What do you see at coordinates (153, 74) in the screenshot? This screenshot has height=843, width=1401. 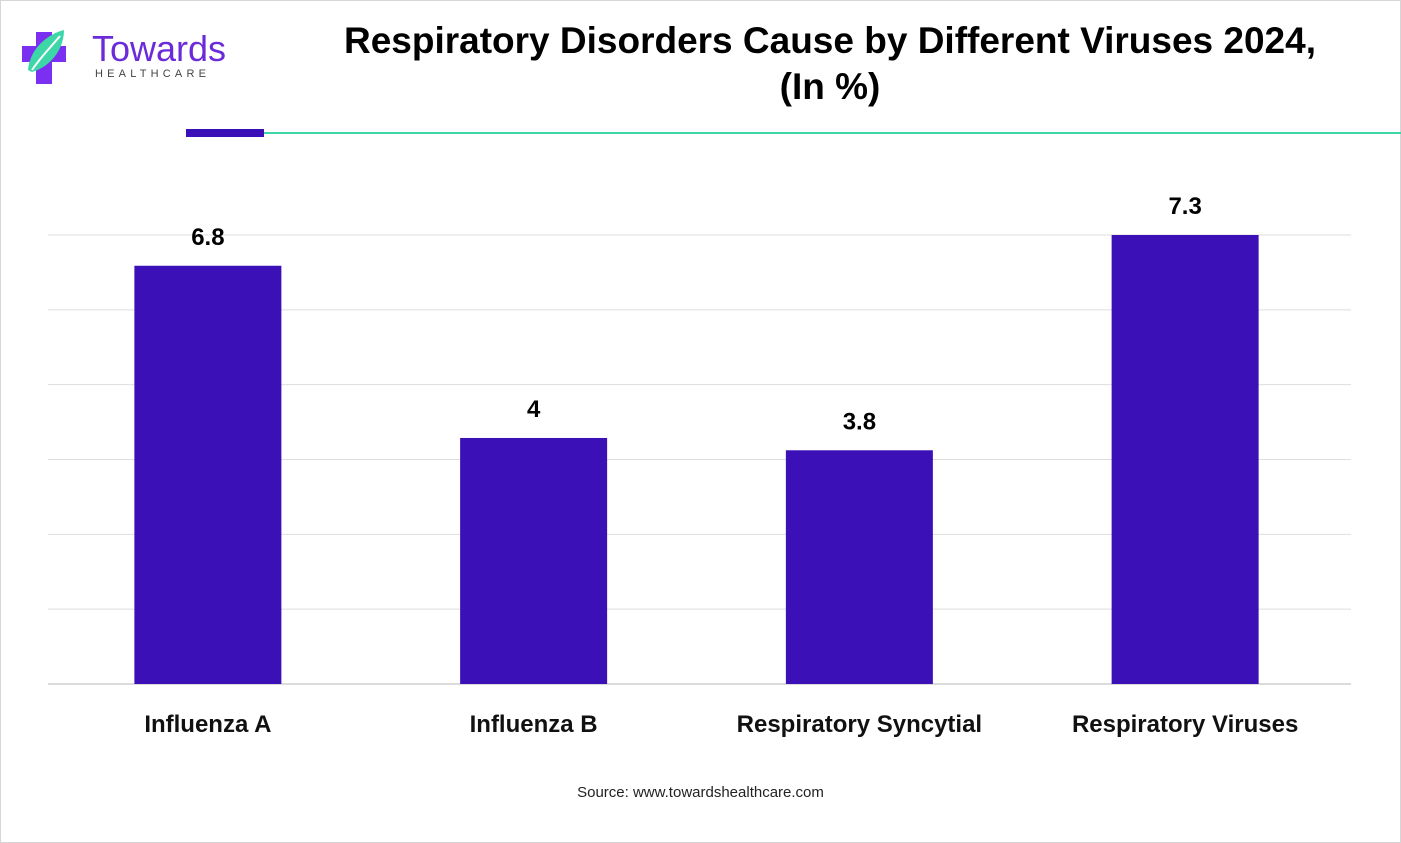 I see `logo-tagline: HEALTHCARE` at bounding box center [153, 74].